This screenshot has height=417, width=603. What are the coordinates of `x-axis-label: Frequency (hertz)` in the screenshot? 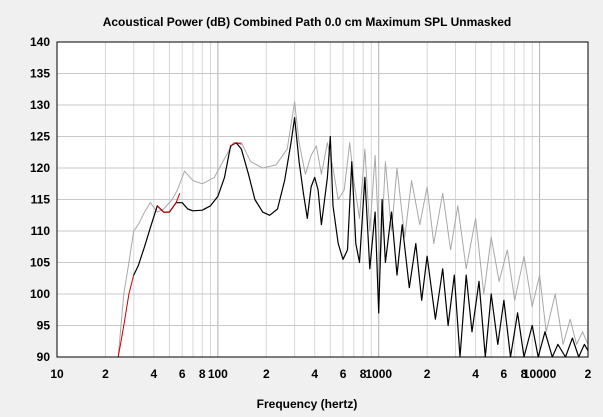 It's located at (307, 404).